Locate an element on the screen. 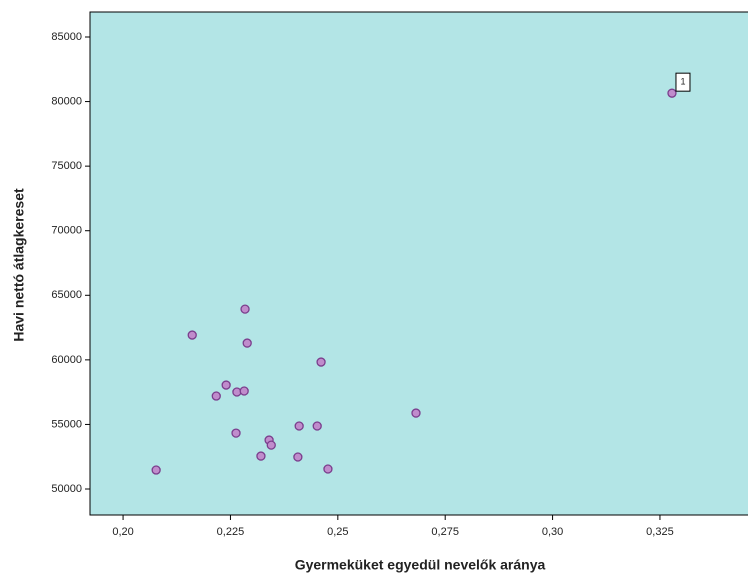 The width and height of the screenshot is (748, 576). x-tick-label: 0,325 is located at coordinates (660, 532).